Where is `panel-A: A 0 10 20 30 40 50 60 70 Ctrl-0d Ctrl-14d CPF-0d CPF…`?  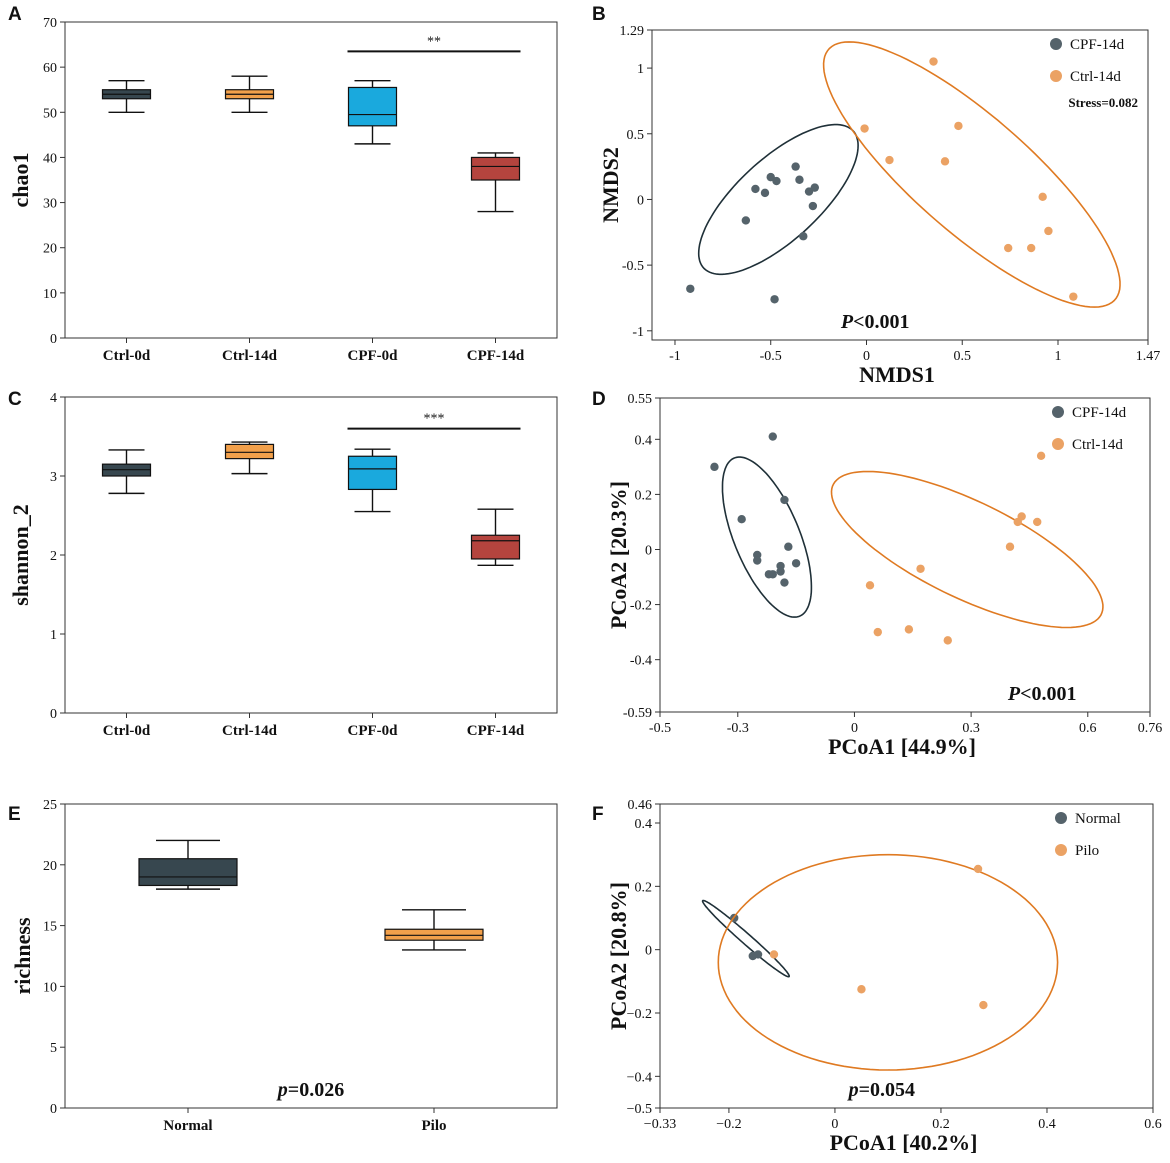 panel-A: A 0 10 20 30 40 50 60 70 Ctrl-0d Ctrl-14d CPF-0d CPF… is located at coordinates (283, 184).